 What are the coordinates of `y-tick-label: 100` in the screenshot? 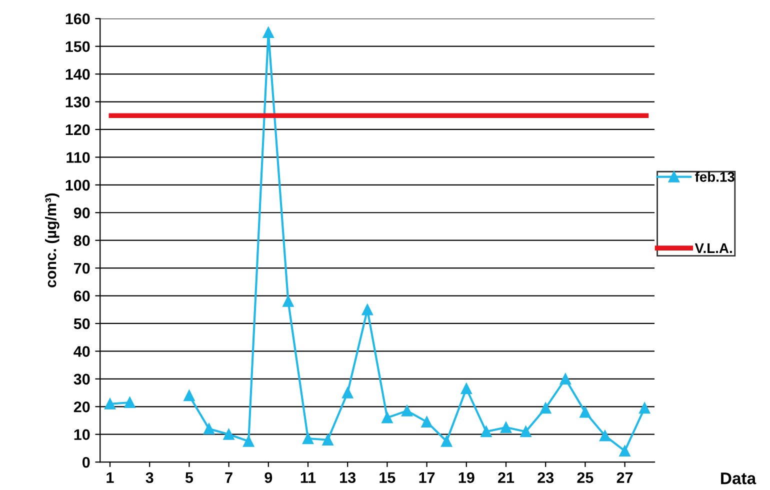 It's located at (78, 185).